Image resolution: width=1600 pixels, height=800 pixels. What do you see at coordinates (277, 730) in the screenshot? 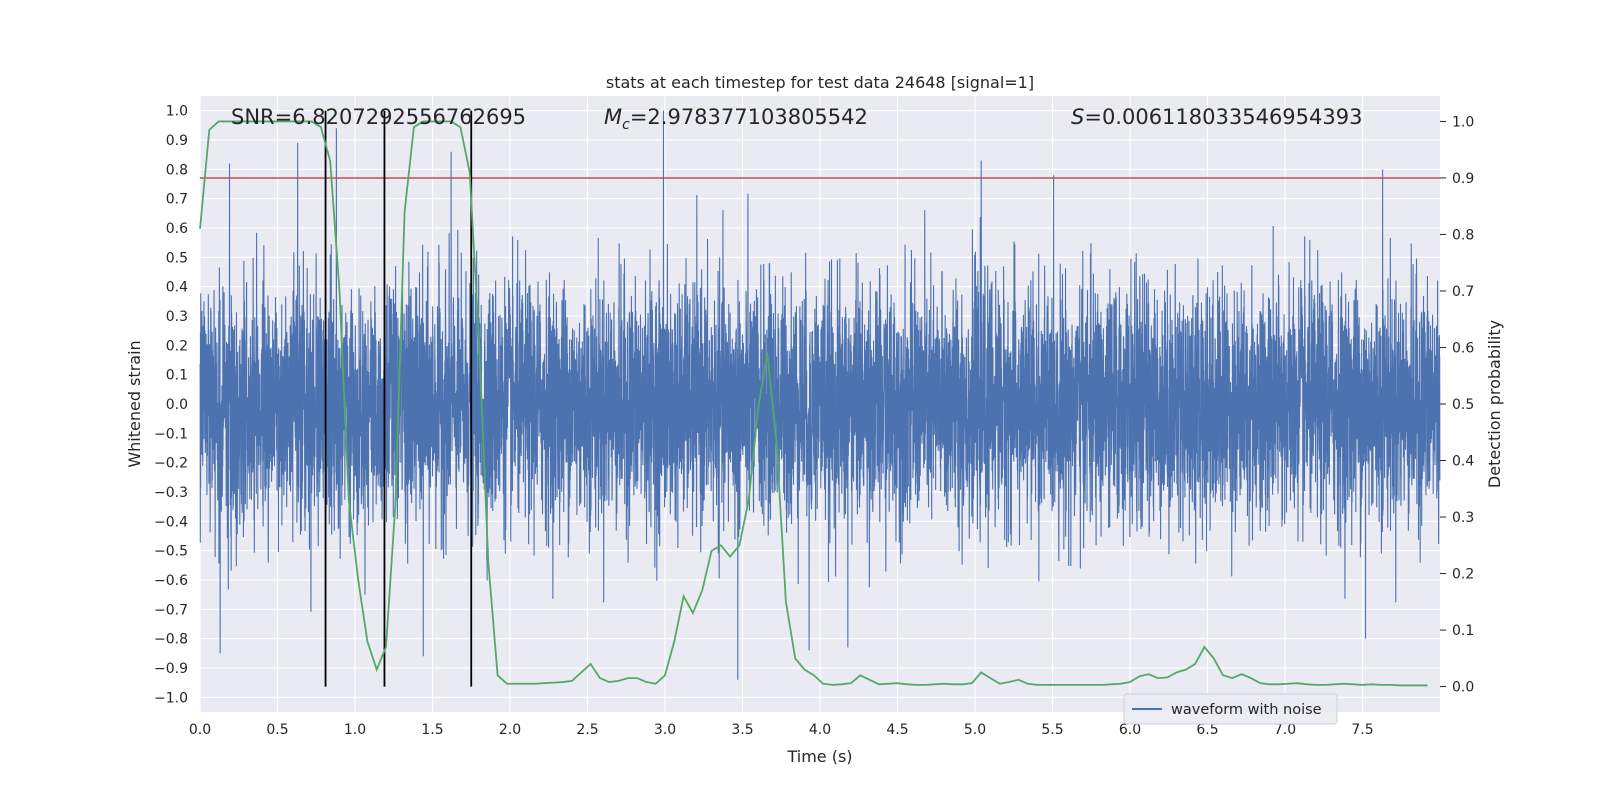
I see `x-tick-label: 0.5` at bounding box center [277, 730].